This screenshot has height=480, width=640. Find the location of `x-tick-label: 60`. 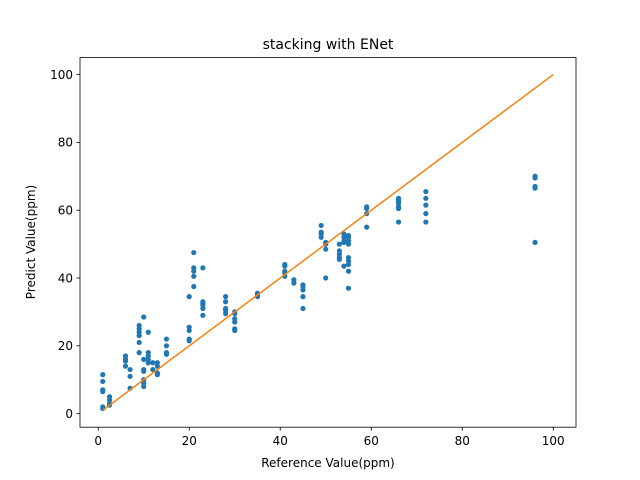

x-tick-label: 60 is located at coordinates (371, 441).